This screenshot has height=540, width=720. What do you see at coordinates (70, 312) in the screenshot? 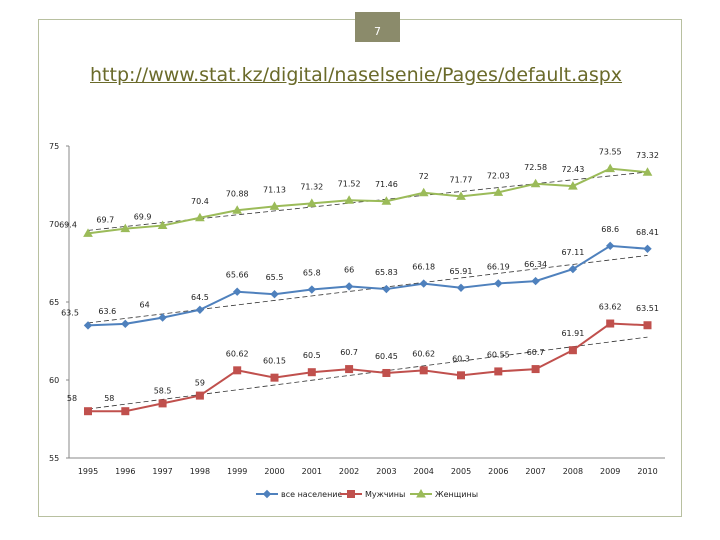
I see `data-label: 63.5` at bounding box center [70, 312].